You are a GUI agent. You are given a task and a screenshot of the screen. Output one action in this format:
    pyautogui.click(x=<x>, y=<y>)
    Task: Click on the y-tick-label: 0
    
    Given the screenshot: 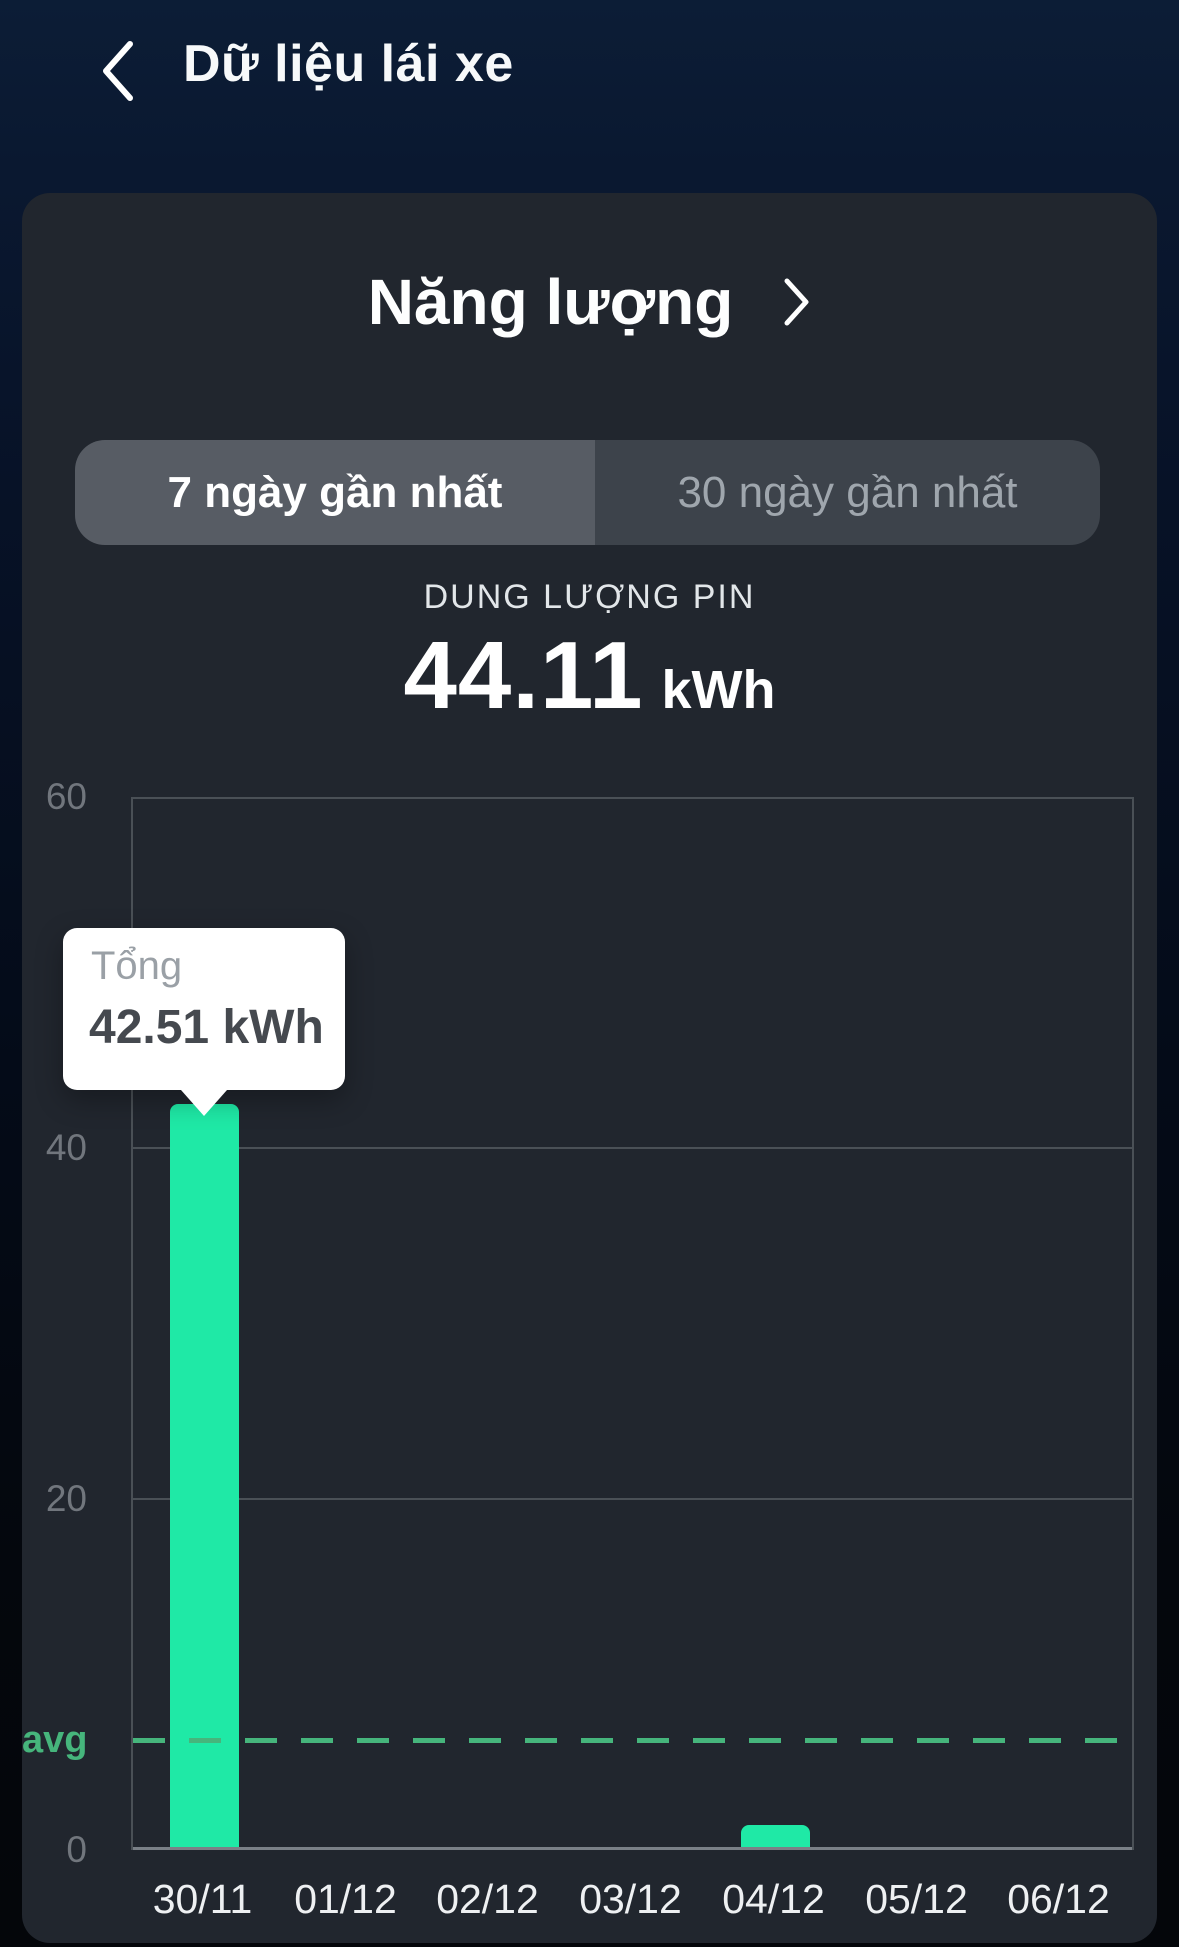 What is the action you would take?
    pyautogui.click(x=76, y=1849)
    